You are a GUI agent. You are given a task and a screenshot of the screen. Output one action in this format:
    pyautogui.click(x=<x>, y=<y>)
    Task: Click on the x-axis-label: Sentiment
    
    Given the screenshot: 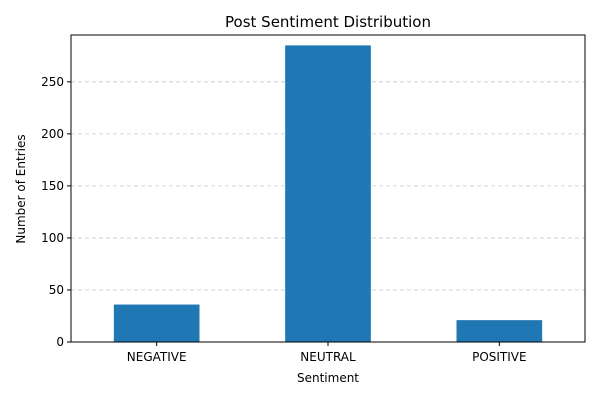 What is the action you would take?
    pyautogui.click(x=328, y=378)
    